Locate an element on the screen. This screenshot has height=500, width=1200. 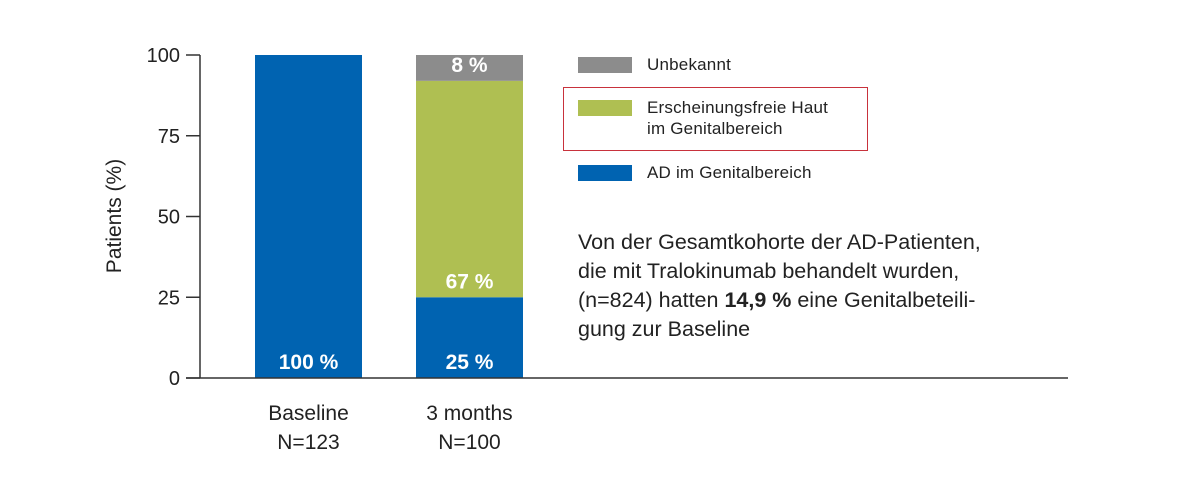
y-tick-label: 75 is located at coordinates (169, 137).